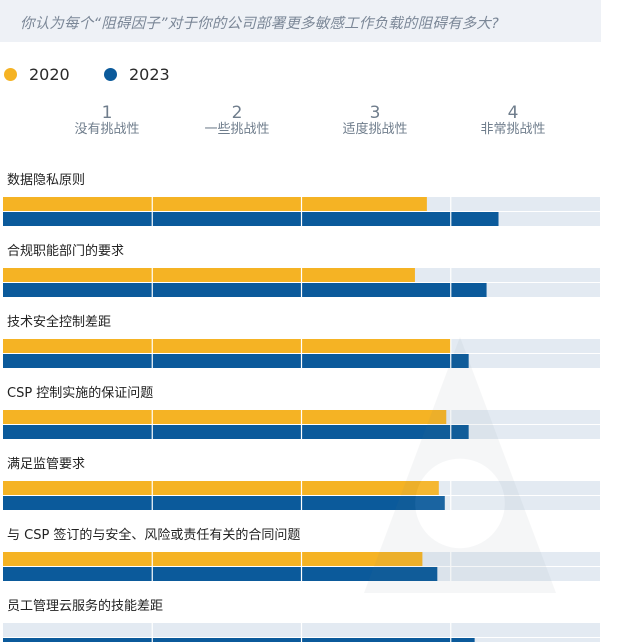  I want to click on scale-text: 适度挑战性, so click(375, 129).